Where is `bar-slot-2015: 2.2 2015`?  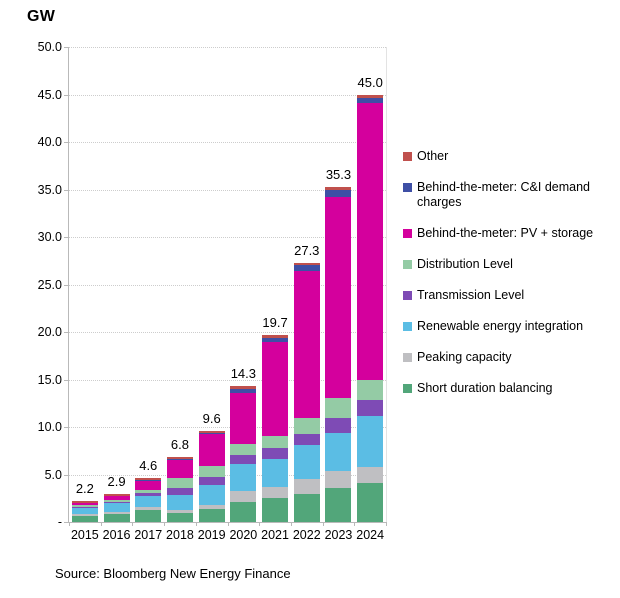
bar-slot-2015: 2.2 2015 is located at coordinates (85, 294).